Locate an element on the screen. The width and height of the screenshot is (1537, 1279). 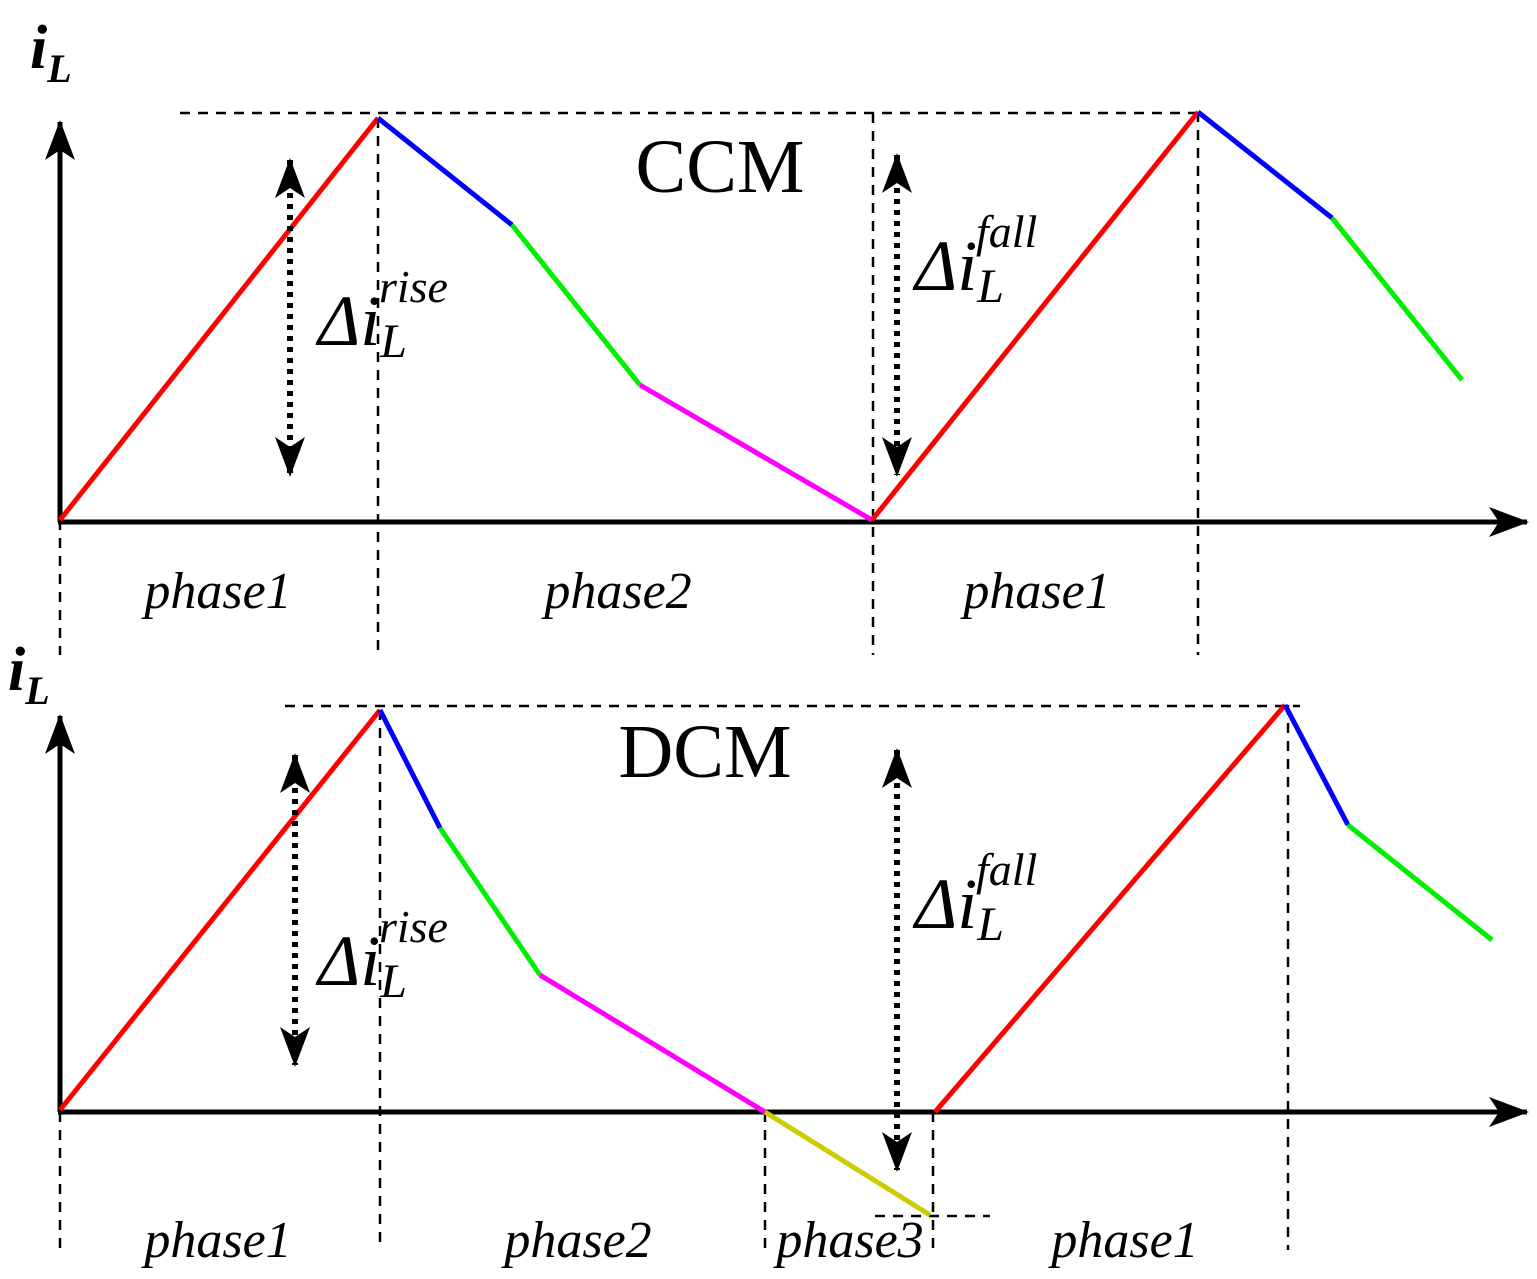
phase-label: phase3 is located at coordinates (847, 1240).